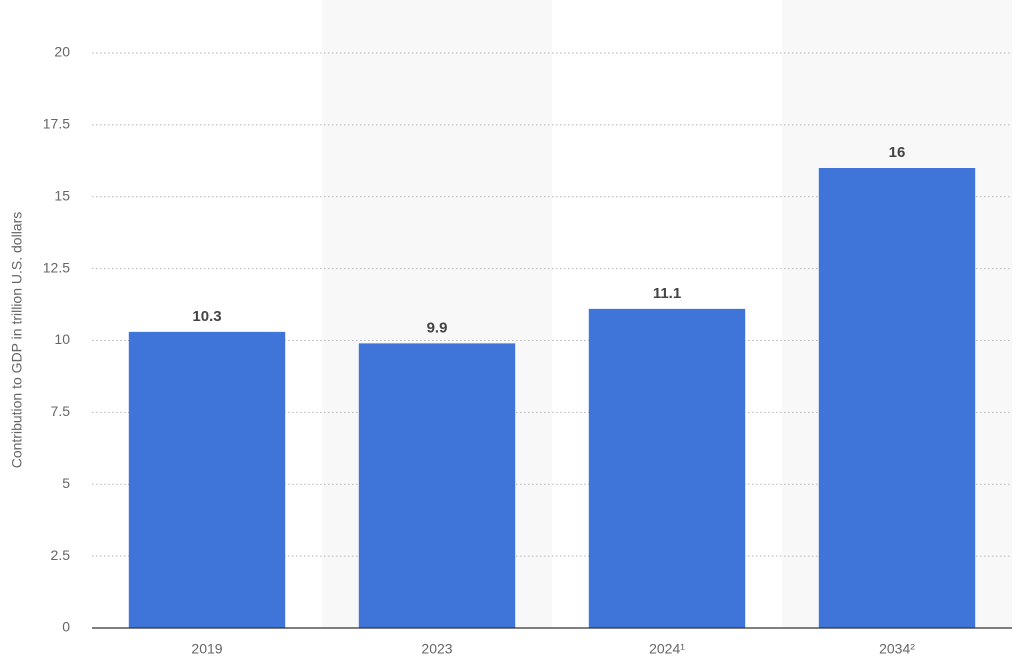  Describe the element at coordinates (897, 649) in the screenshot. I see `x-tick-label: 2034²` at that location.